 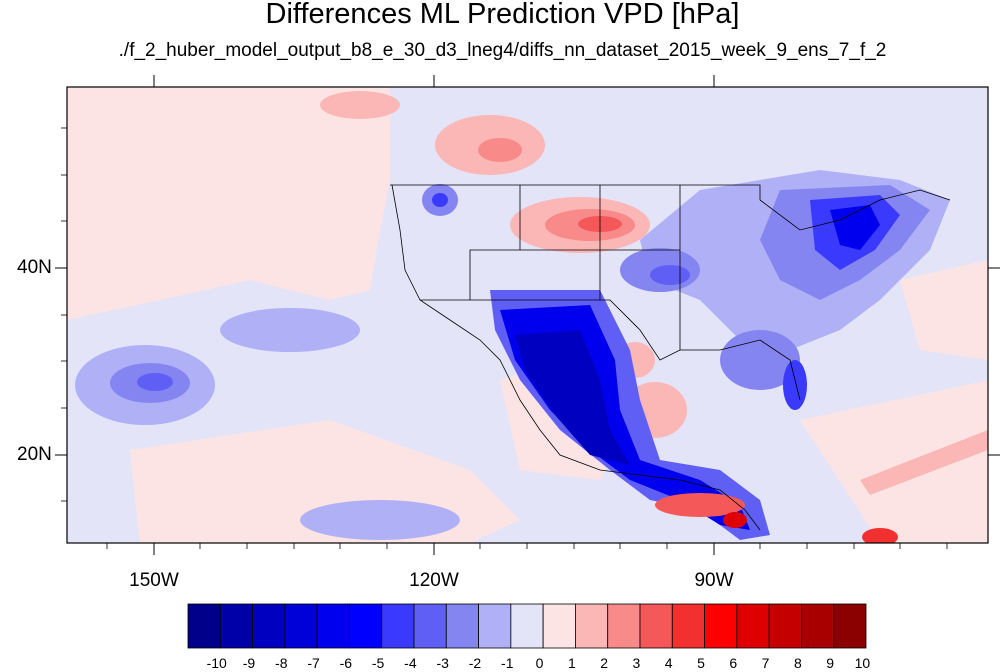 What do you see at coordinates (668, 663) in the screenshot?
I see `colorbar-label: 4` at bounding box center [668, 663].